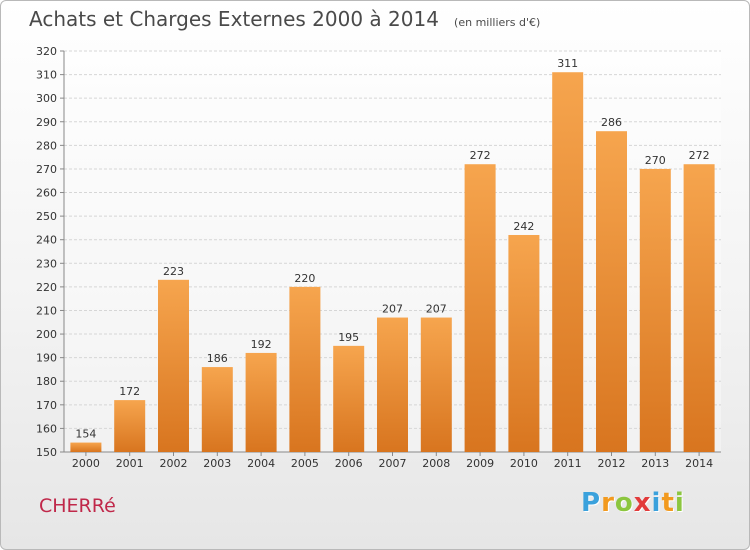 The width and height of the screenshot is (750, 550). Describe the element at coordinates (668, 503) in the screenshot. I see `logo-letter: t` at that location.